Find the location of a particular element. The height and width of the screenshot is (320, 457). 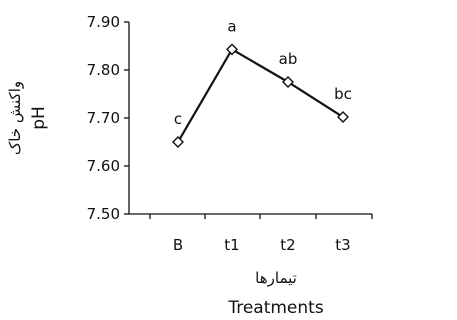

significance-label: ab is located at coordinates (288, 59).